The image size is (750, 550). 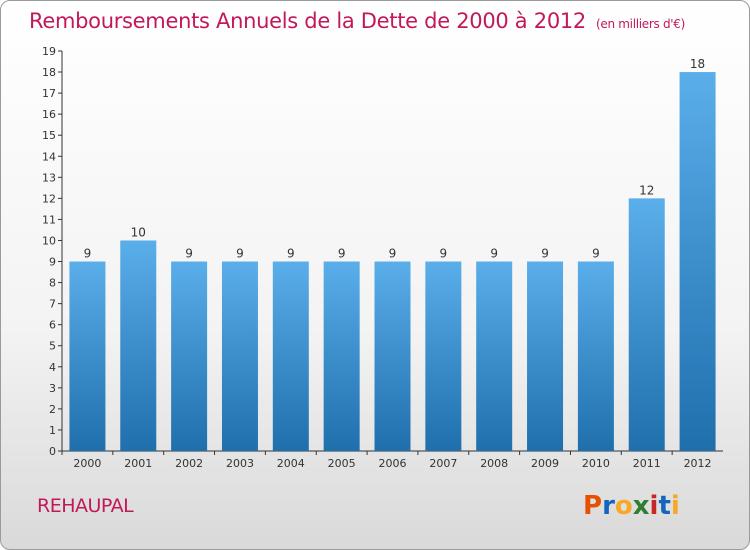 I want to click on x-tick-label: 2009, so click(x=545, y=463).